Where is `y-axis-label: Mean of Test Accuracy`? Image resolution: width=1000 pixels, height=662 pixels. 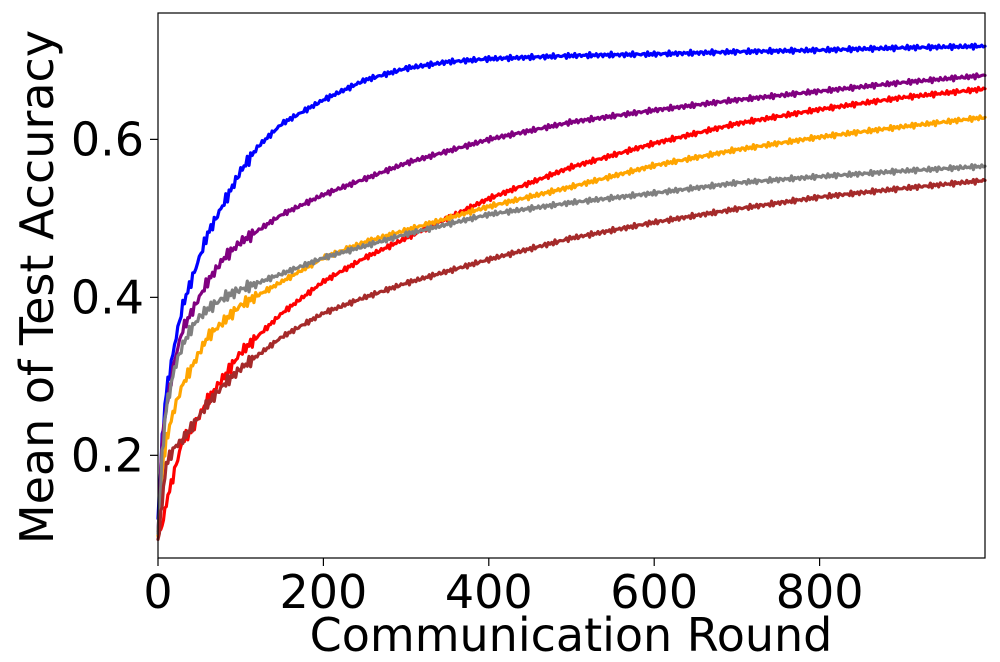 y-axis-label: Mean of Test Accuracy is located at coordinates (37, 287).